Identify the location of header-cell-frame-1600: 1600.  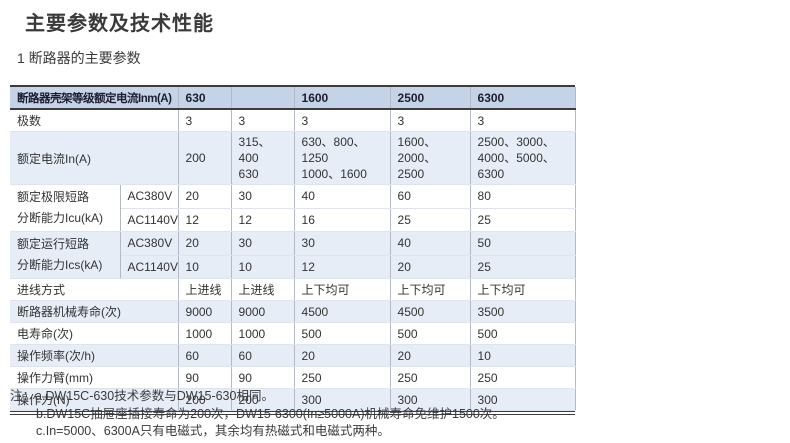
(342, 98).